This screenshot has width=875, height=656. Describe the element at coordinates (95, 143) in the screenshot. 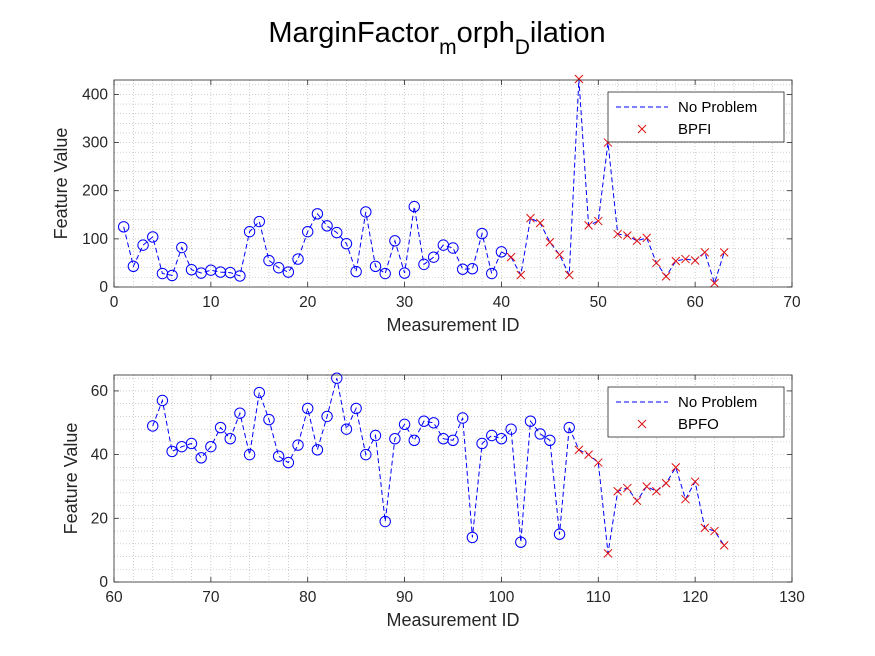

I see `y-tick-label: 300` at that location.